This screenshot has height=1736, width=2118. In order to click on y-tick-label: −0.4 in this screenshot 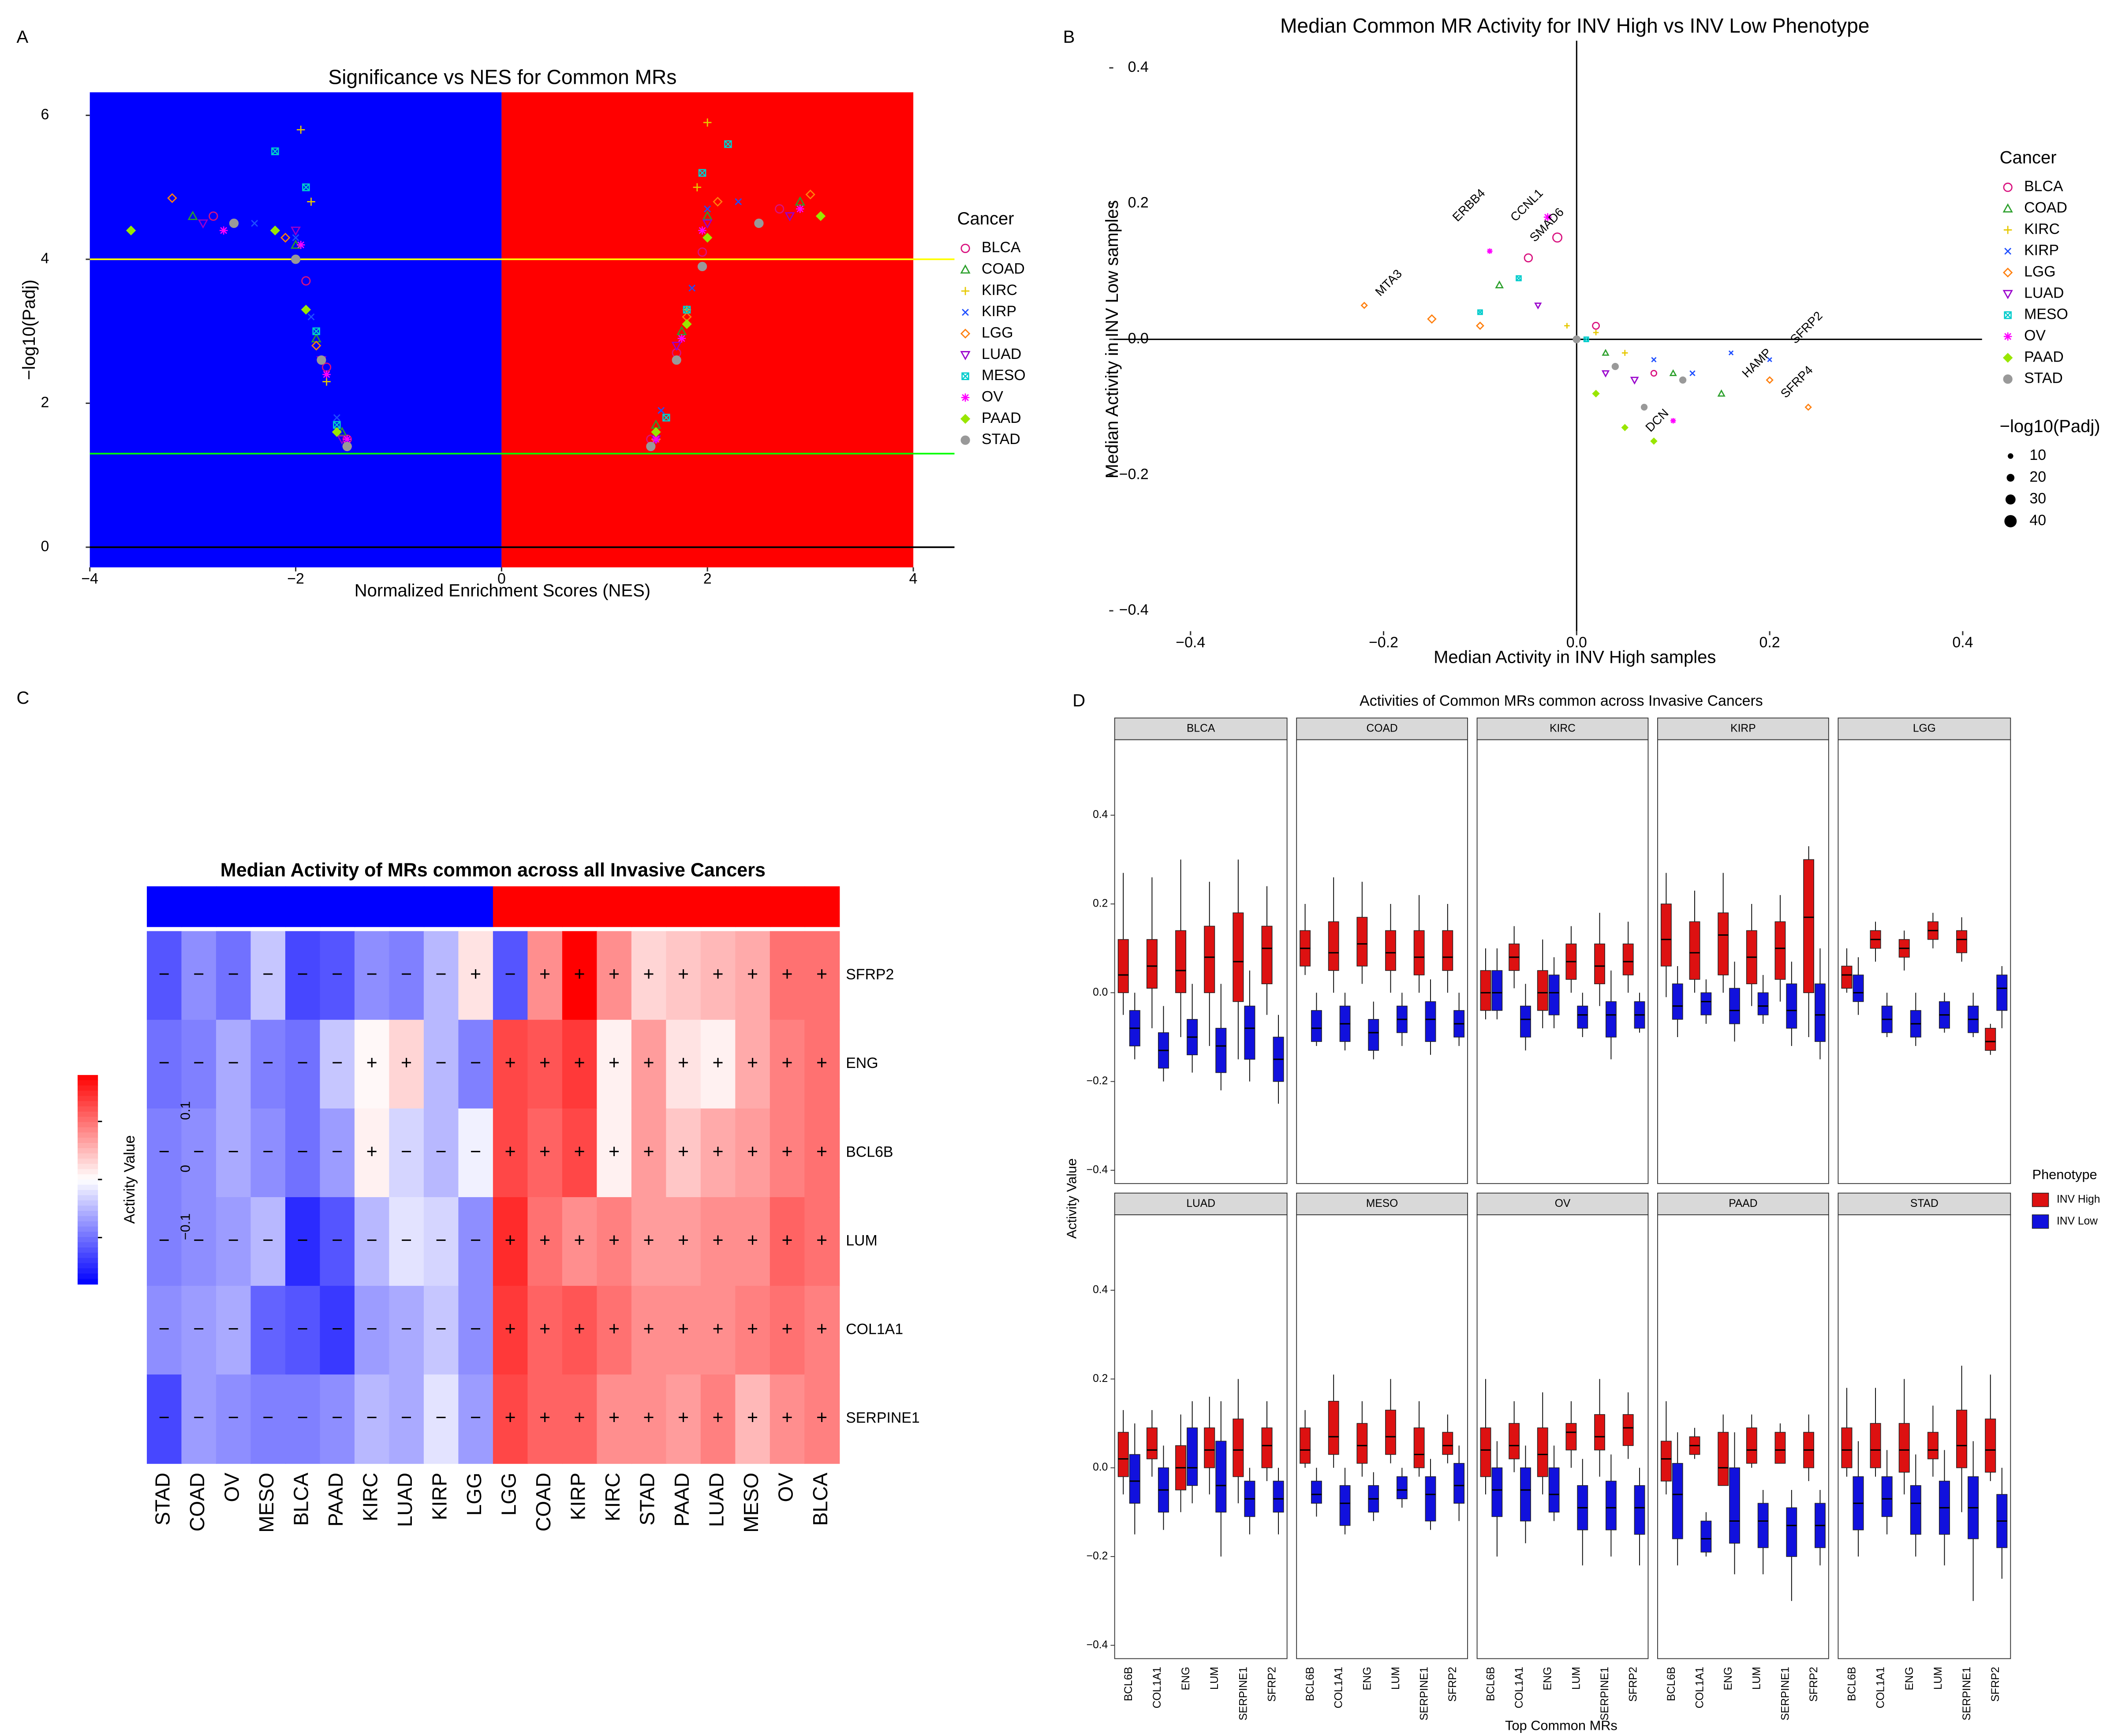, I will do `click(1097, 1645)`.